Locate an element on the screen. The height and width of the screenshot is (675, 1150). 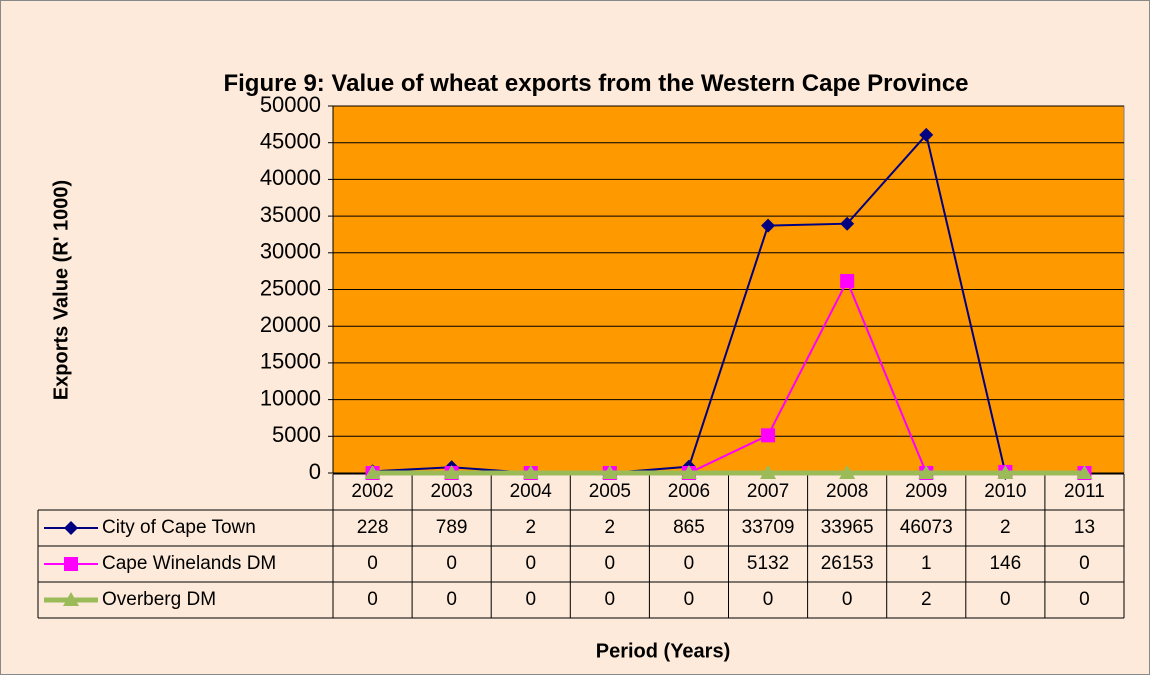
table-value: 228 is located at coordinates (373, 527).